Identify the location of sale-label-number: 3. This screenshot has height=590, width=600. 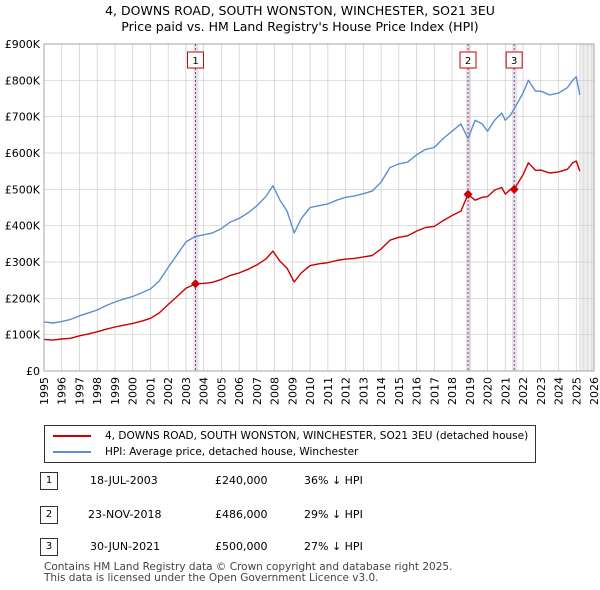
(514, 61).